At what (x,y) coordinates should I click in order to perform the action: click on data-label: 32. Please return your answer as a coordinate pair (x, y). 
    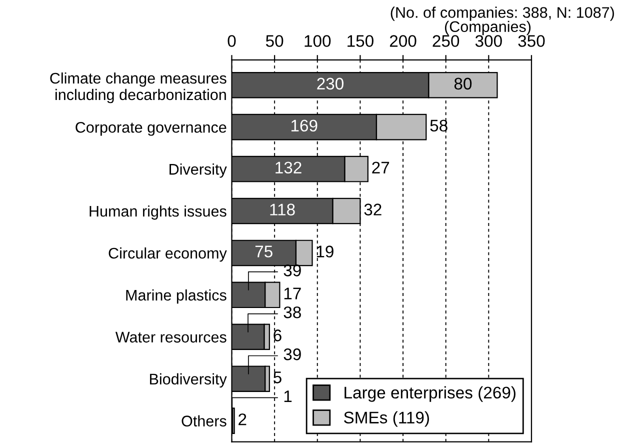
    Looking at the image, I should click on (373, 210).